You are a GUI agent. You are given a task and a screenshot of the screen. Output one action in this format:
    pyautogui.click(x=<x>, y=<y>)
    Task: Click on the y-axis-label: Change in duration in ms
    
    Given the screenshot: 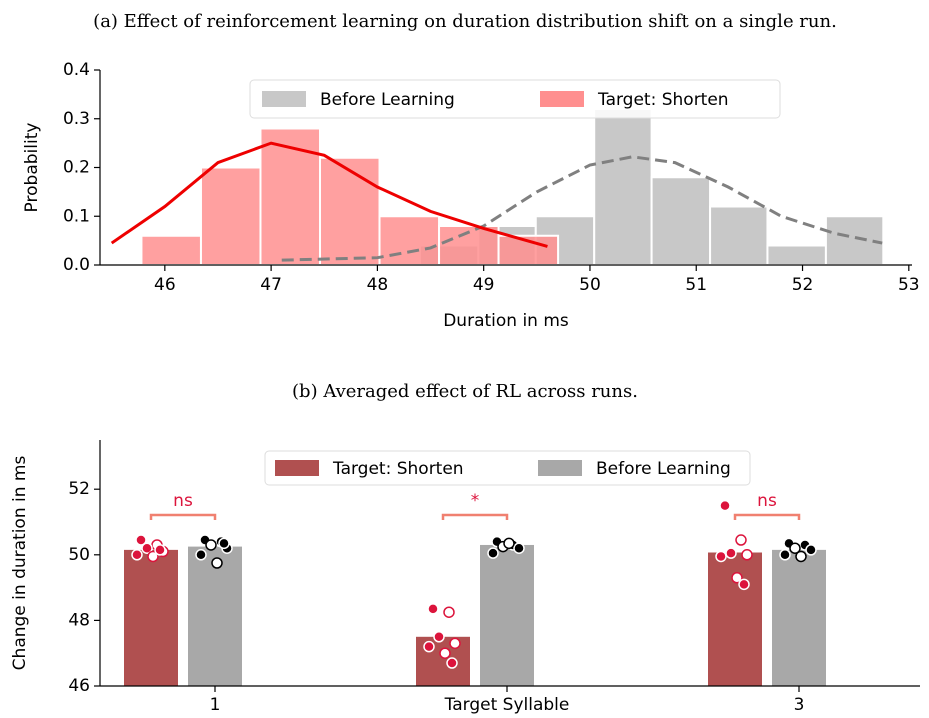 What is the action you would take?
    pyautogui.click(x=20, y=563)
    